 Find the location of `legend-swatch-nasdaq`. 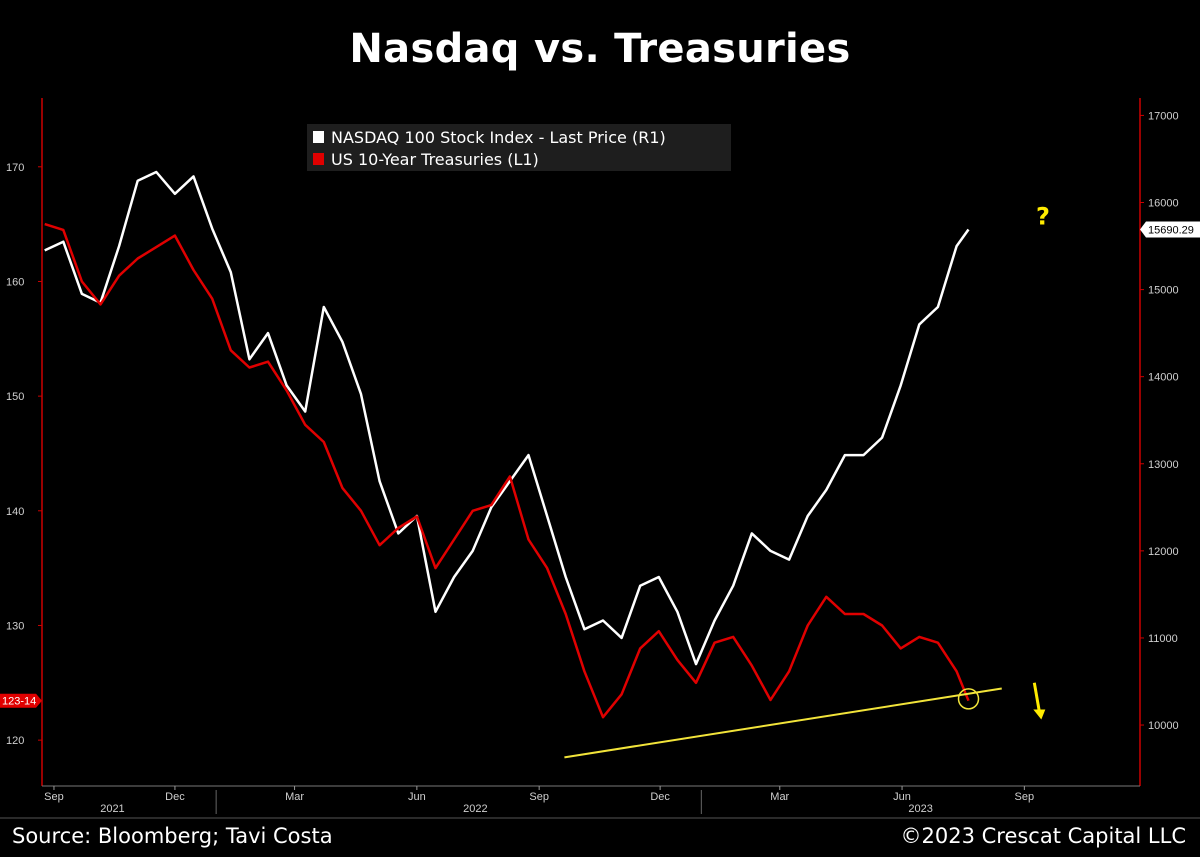

legend-swatch-nasdaq is located at coordinates (318, 137).